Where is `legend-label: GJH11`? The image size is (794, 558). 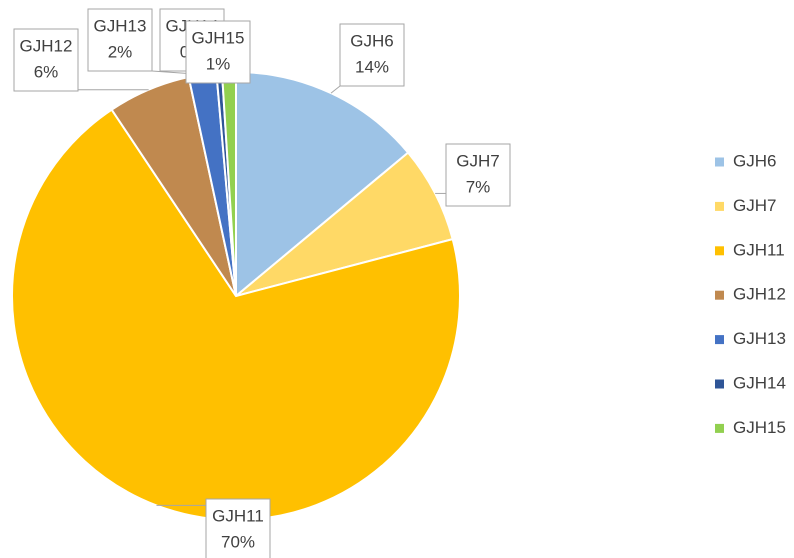
legend-label: GJH11 is located at coordinates (759, 249).